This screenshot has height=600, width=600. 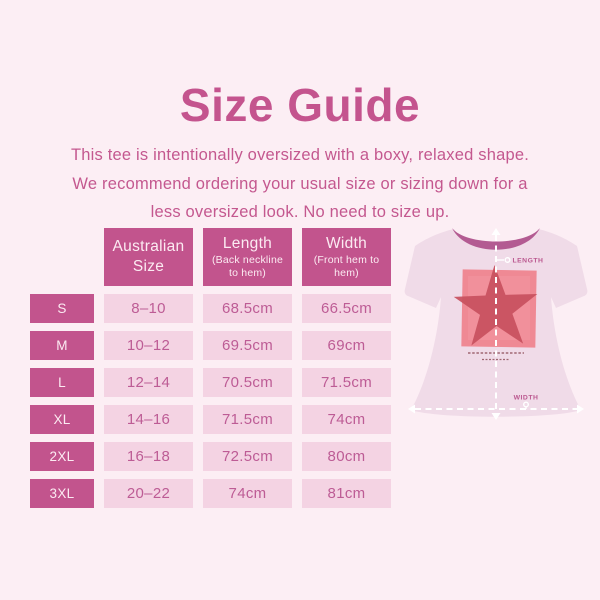 What do you see at coordinates (346, 243) in the screenshot?
I see `column-header-label: Width` at bounding box center [346, 243].